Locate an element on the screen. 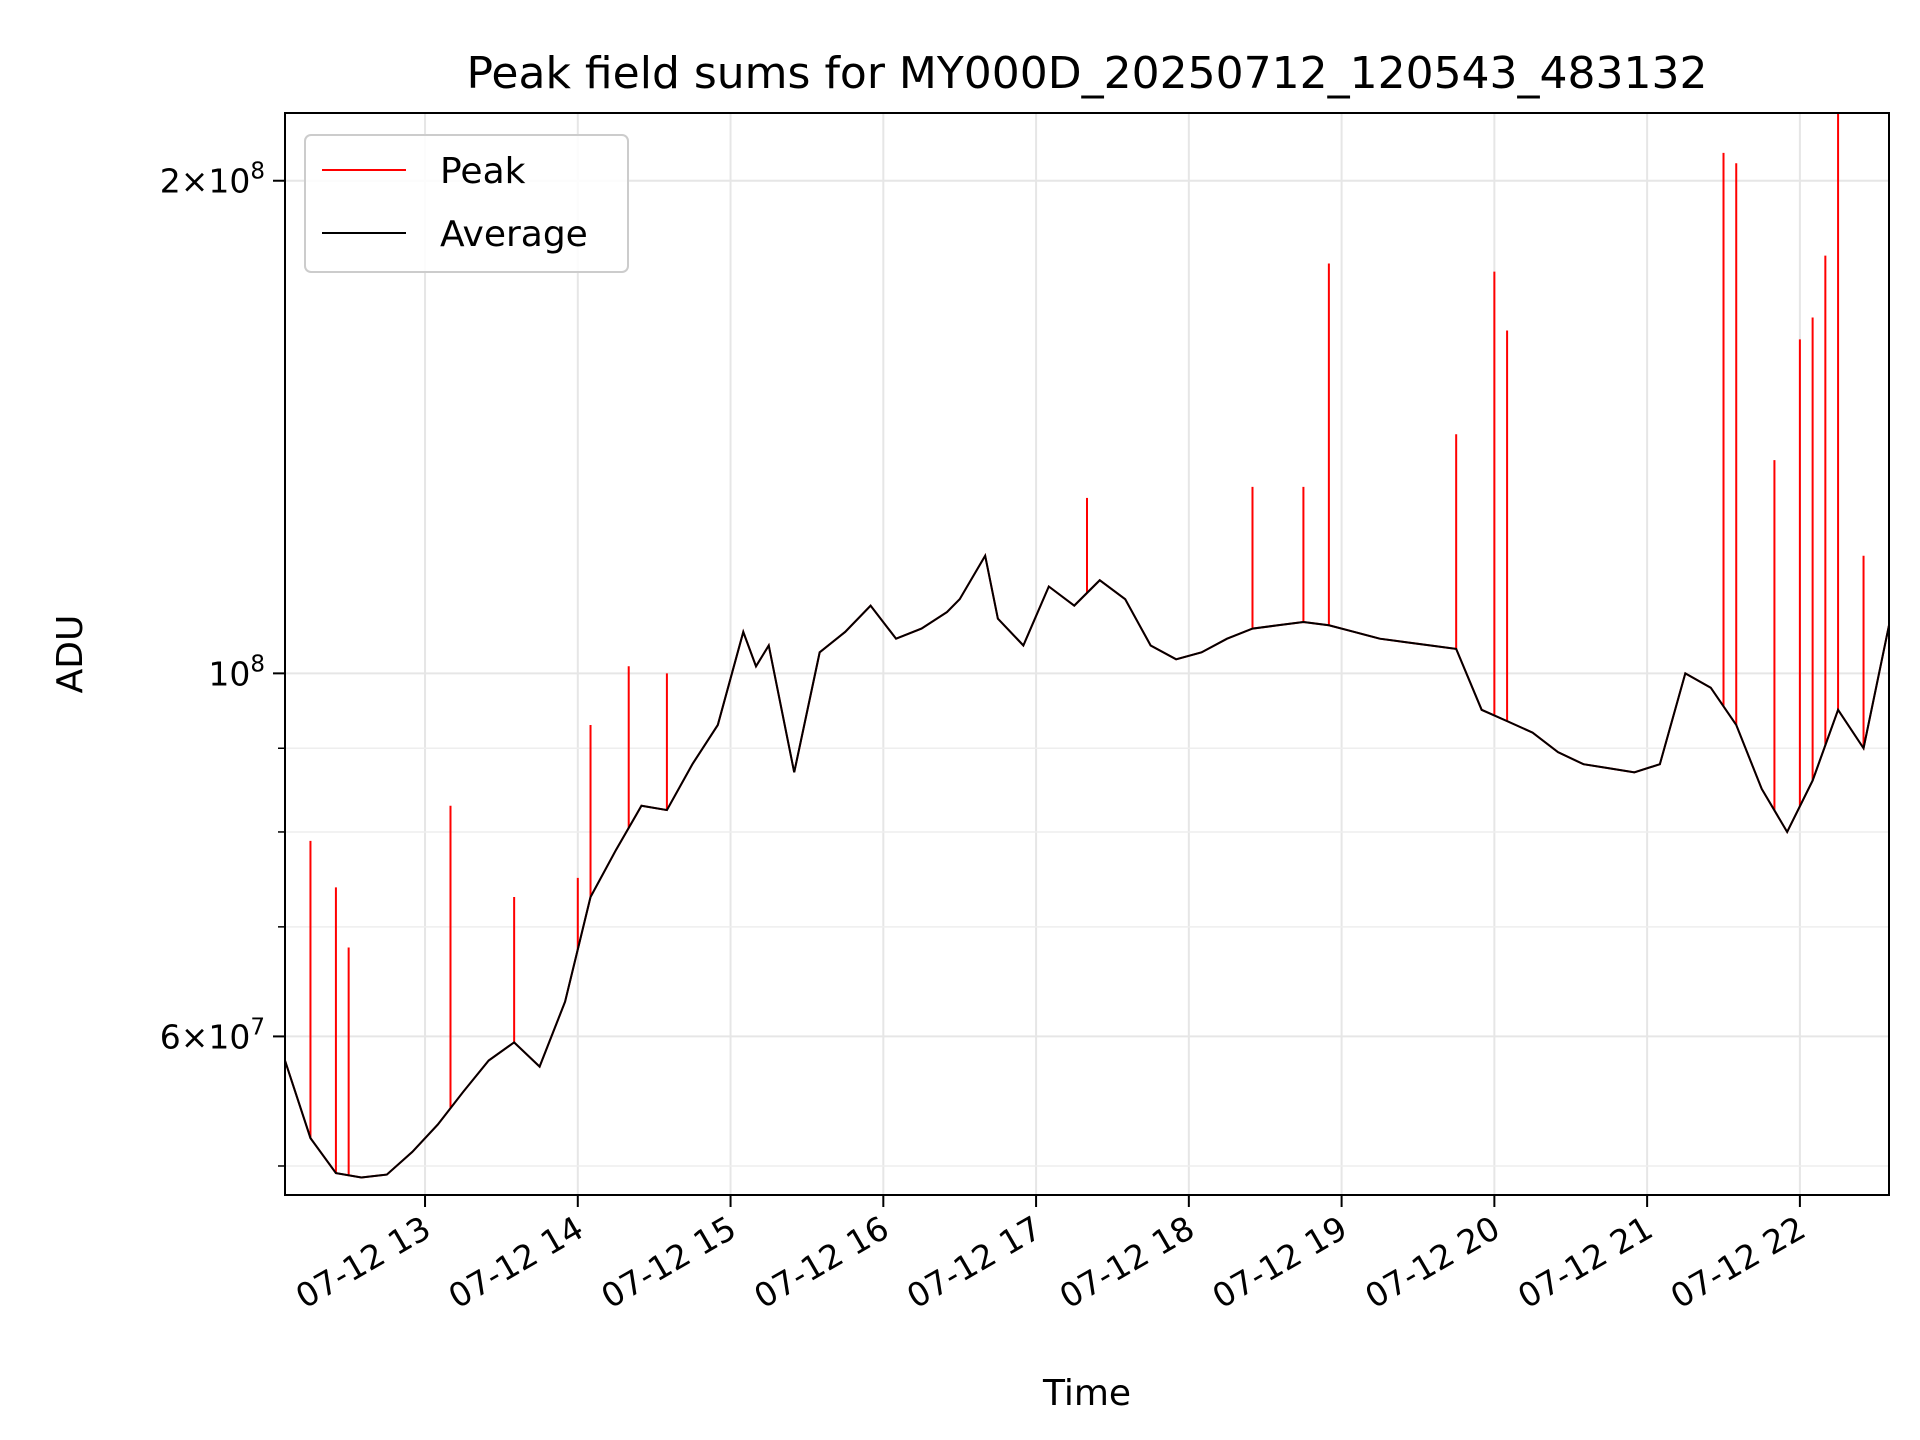  legend-label-peak: Peak is located at coordinates (483, 171).